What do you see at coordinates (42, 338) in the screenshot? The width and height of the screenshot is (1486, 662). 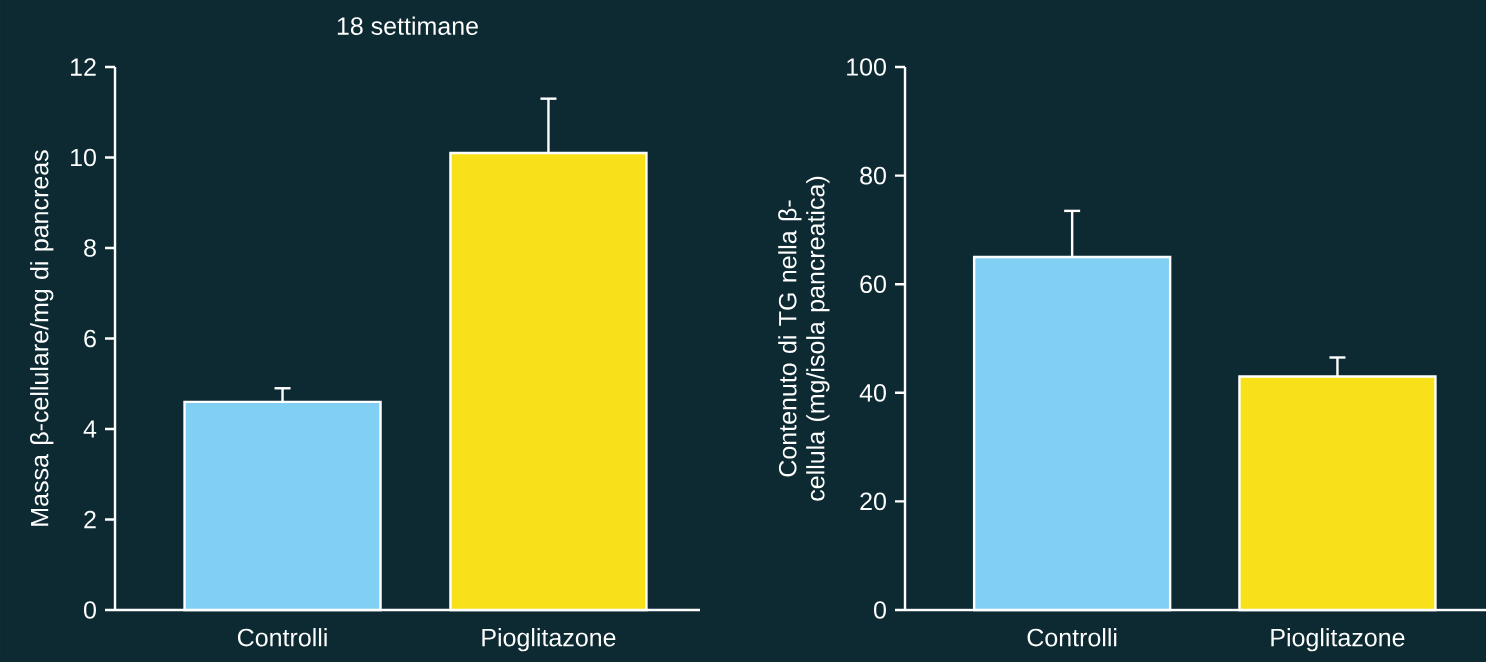 I see `y-axis-title: Massa β-cellulare/mg di pancreas` at bounding box center [42, 338].